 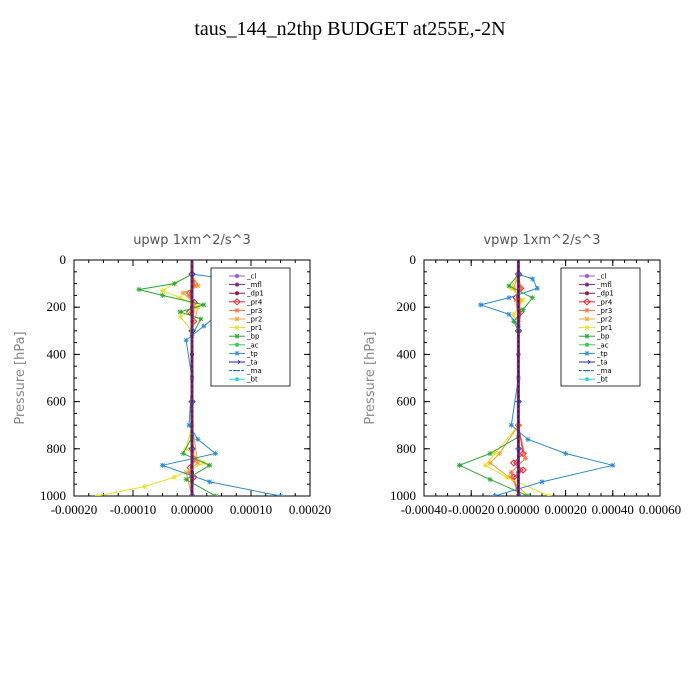 I want to click on y-tick-label: 800, so click(x=57, y=448).